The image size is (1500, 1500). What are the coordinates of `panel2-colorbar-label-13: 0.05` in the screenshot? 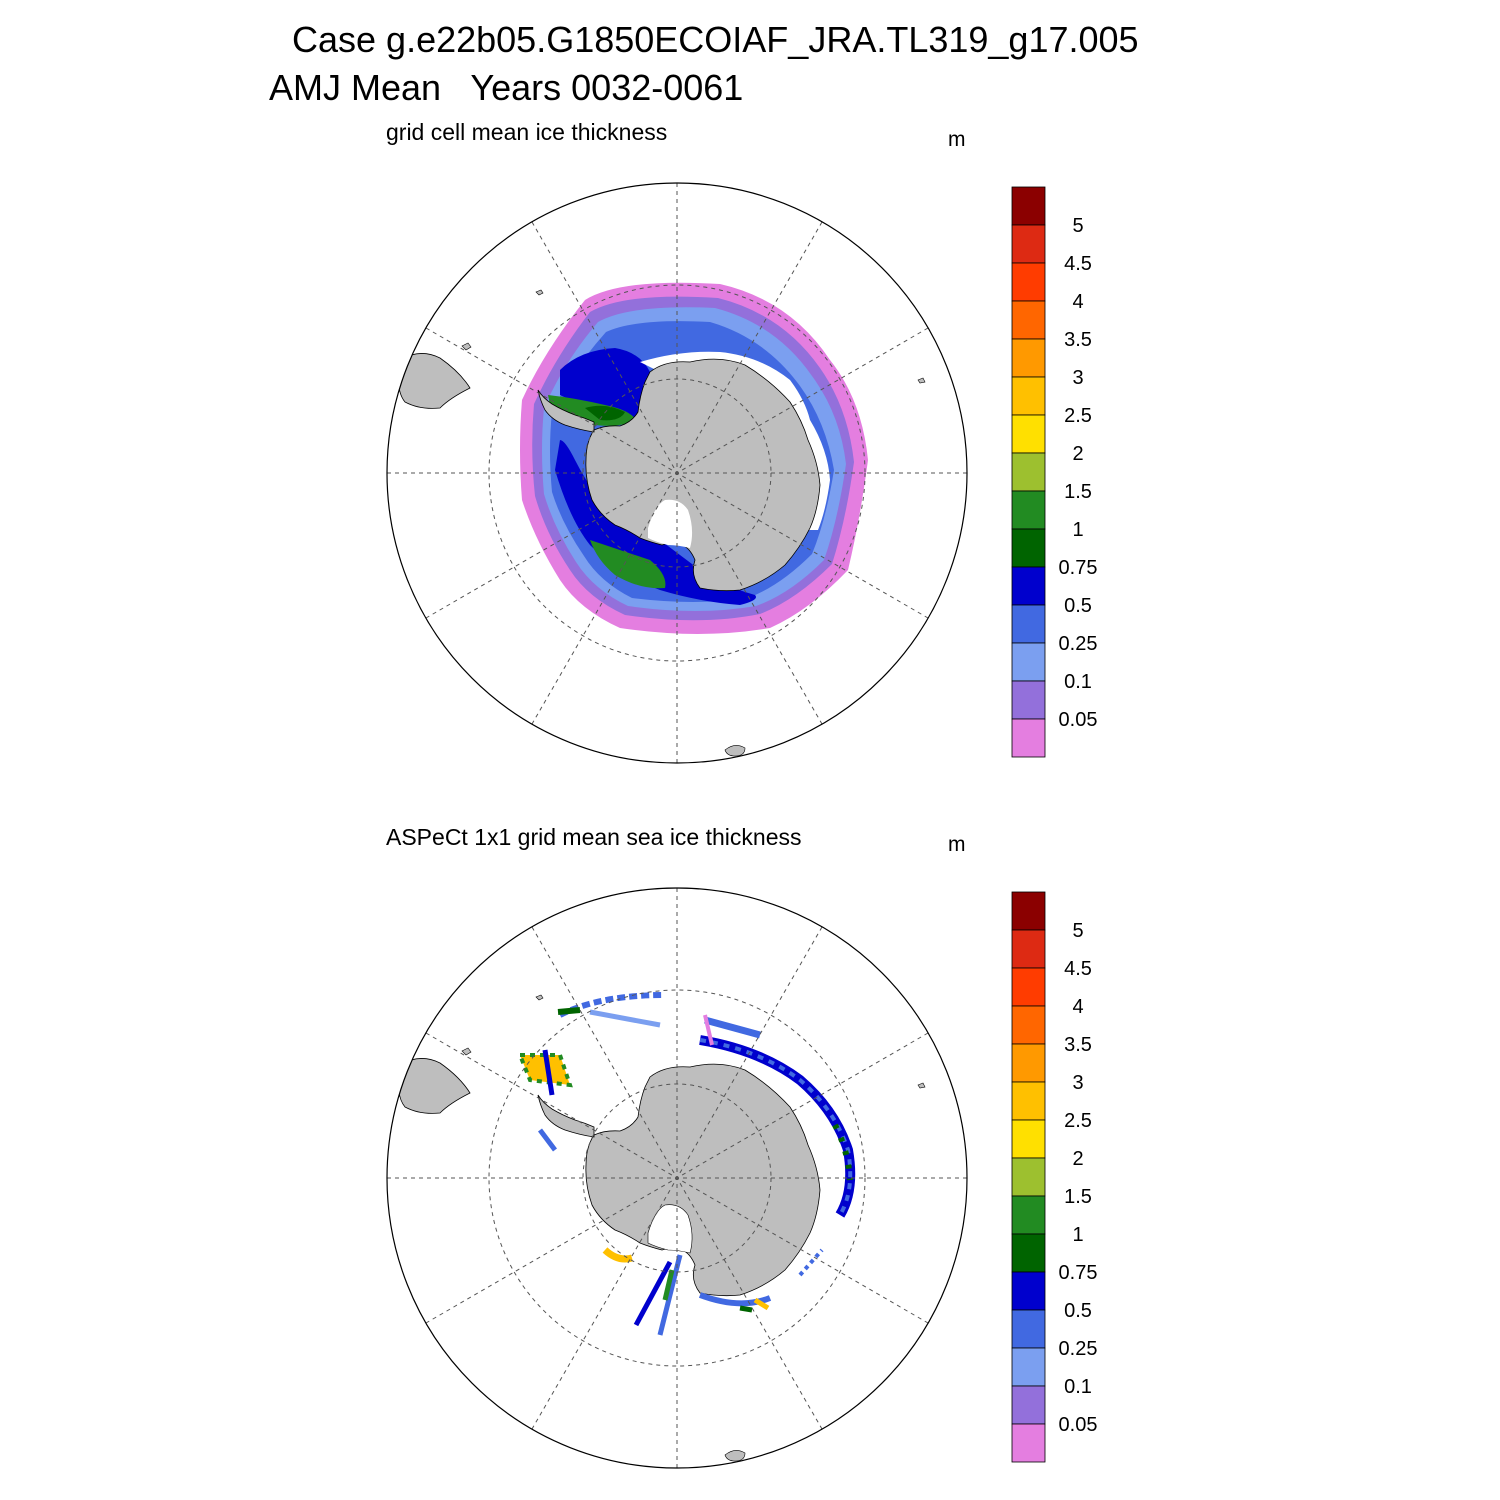 It's located at (1078, 1425).